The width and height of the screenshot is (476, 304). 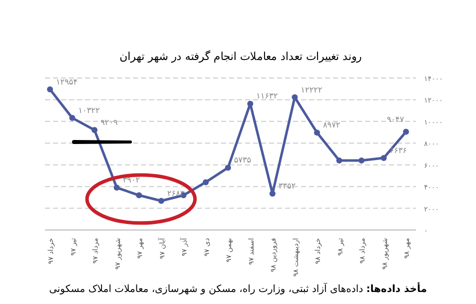 I want to click on data-label: ۶۶۳۶, so click(x=398, y=150).